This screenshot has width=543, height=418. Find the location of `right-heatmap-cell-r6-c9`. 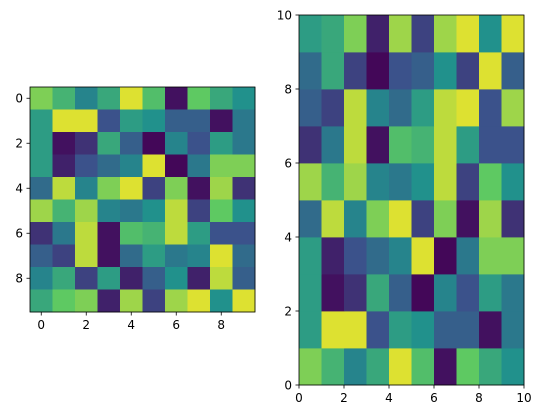

right-heatmap-cell-r6-c9 is located at coordinates (513, 145).